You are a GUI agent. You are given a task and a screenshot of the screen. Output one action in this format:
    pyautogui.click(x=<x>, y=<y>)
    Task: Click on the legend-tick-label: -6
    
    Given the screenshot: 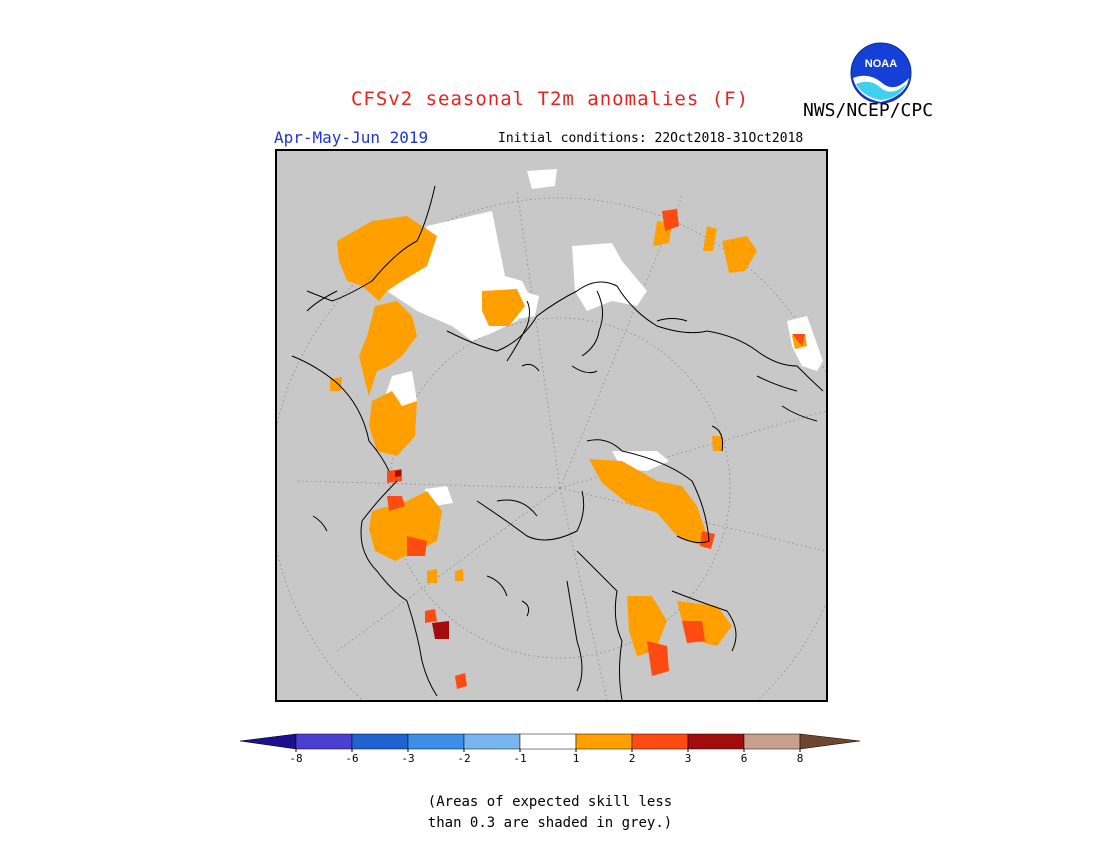 What is the action you would take?
    pyautogui.click(x=351, y=757)
    